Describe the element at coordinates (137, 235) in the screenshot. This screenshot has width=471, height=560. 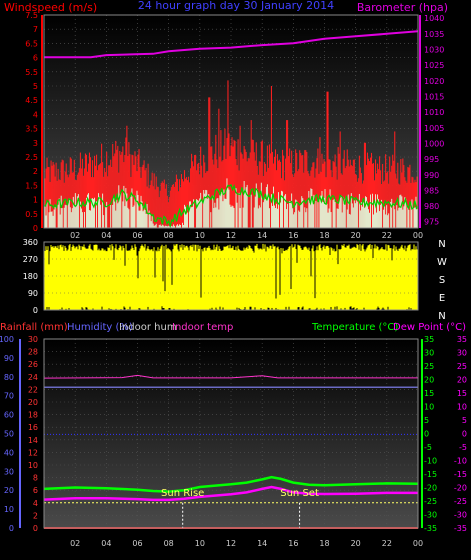
I see `wind-time-tick-label: 06` at that location.